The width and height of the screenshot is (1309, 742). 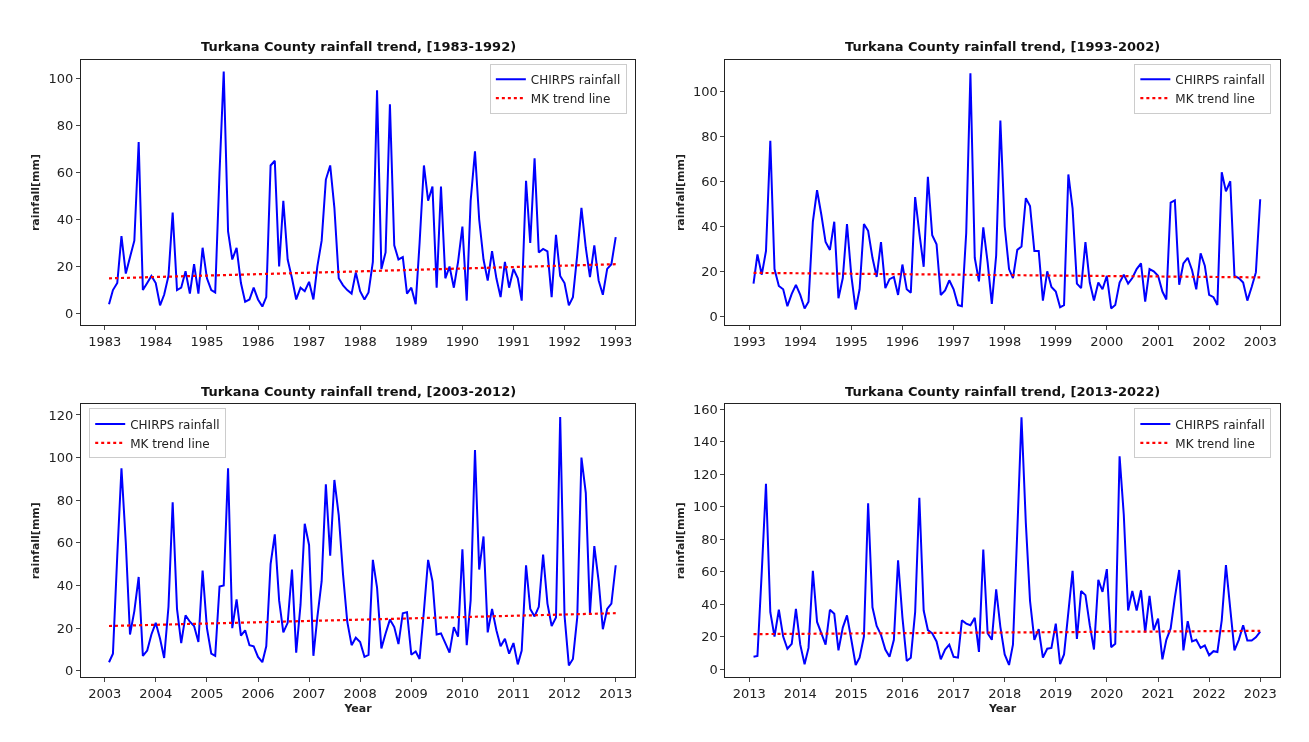 I want to click on x-tick-label: 2023, so click(x=1260, y=693).